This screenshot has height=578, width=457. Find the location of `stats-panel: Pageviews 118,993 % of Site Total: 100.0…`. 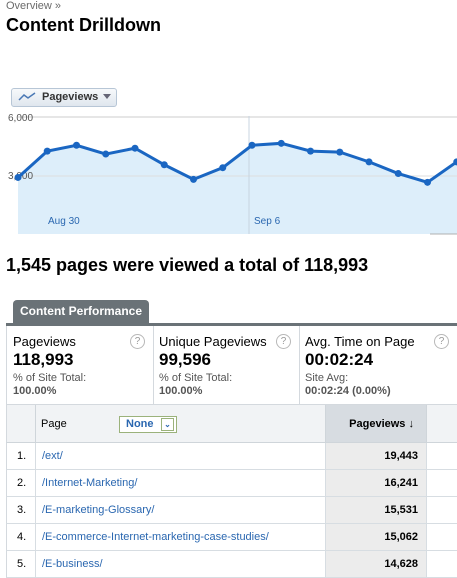

stats-panel: Pageviews 118,993 % of Site Total: 100.0… is located at coordinates (231, 365).